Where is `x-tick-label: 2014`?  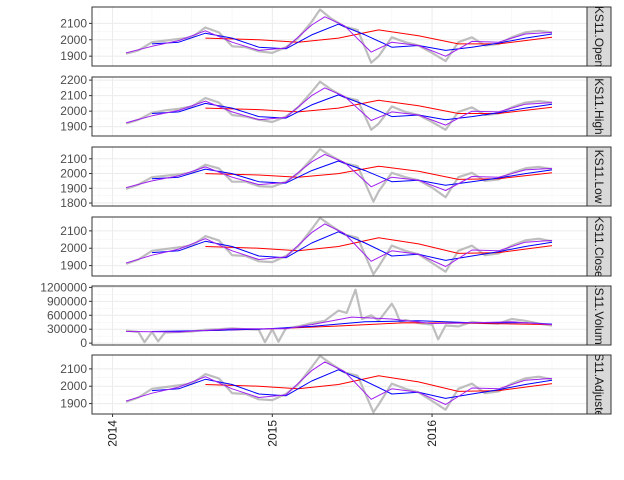
x-tick-label: 2014 is located at coordinates (113, 433).